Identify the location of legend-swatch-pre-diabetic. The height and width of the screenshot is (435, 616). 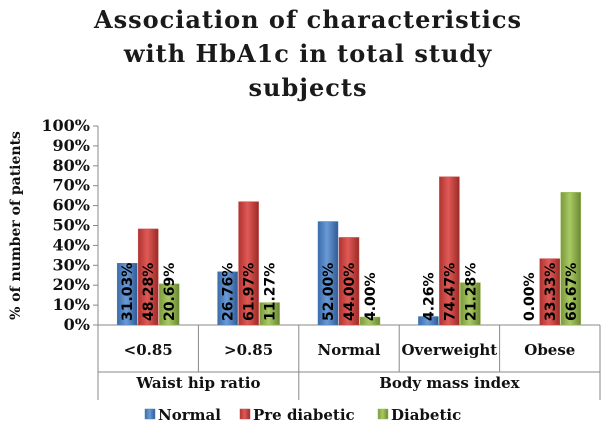
(245, 414).